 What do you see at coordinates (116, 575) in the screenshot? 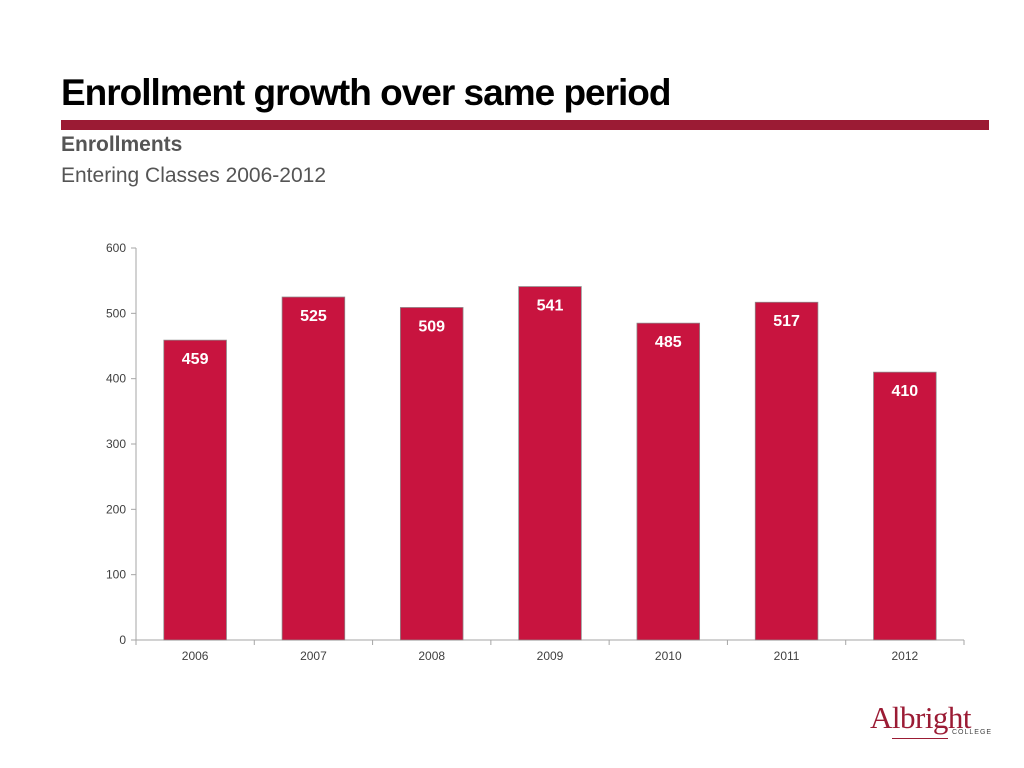
I see `y-tick-label: 100` at bounding box center [116, 575].